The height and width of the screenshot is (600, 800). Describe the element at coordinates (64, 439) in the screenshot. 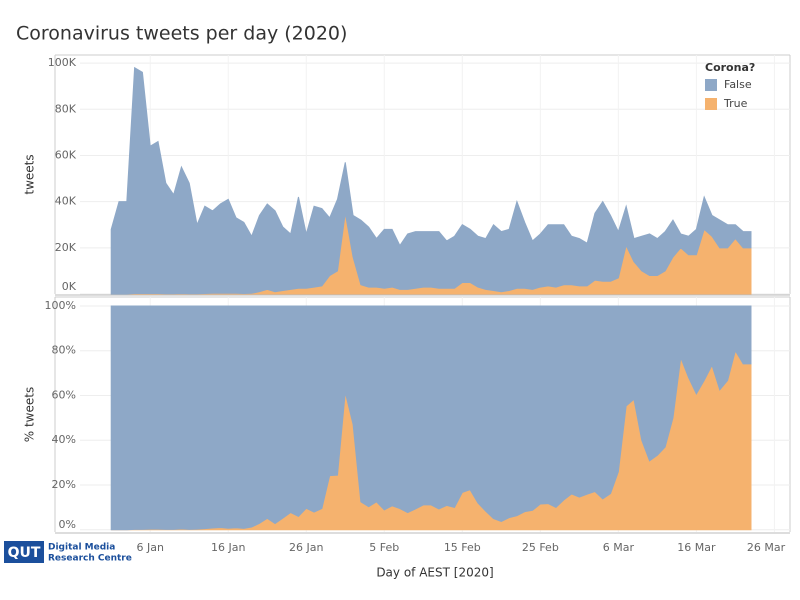

I see `y-tick-label: 40%` at that location.